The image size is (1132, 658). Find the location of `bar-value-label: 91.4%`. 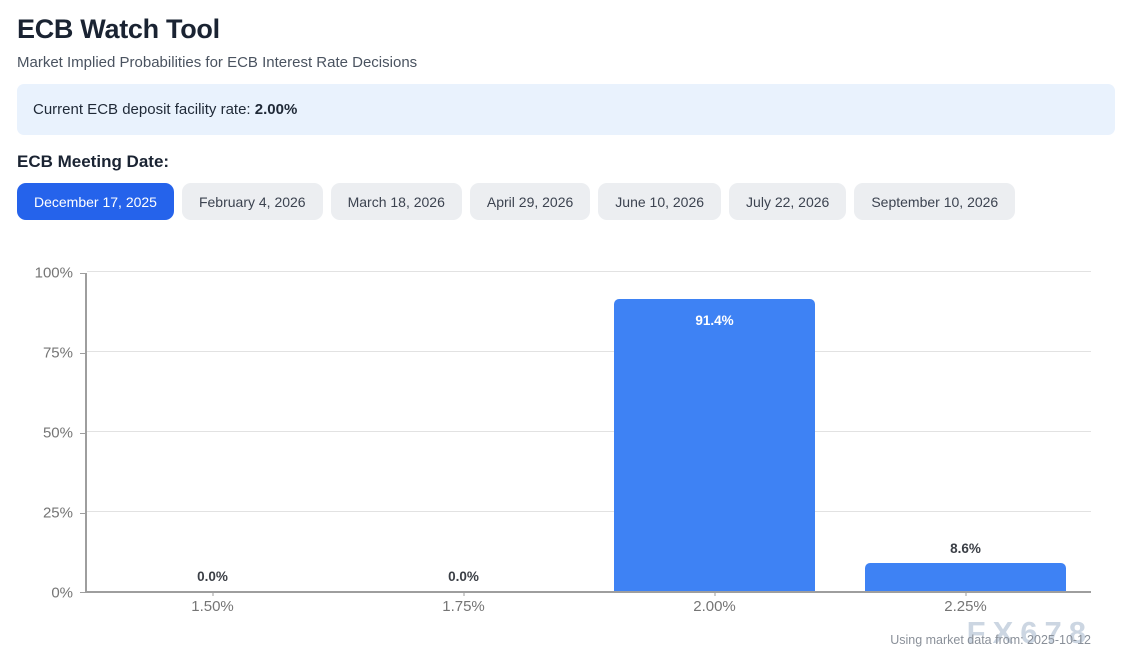

bar-value-label: 91.4% is located at coordinates (714, 320).